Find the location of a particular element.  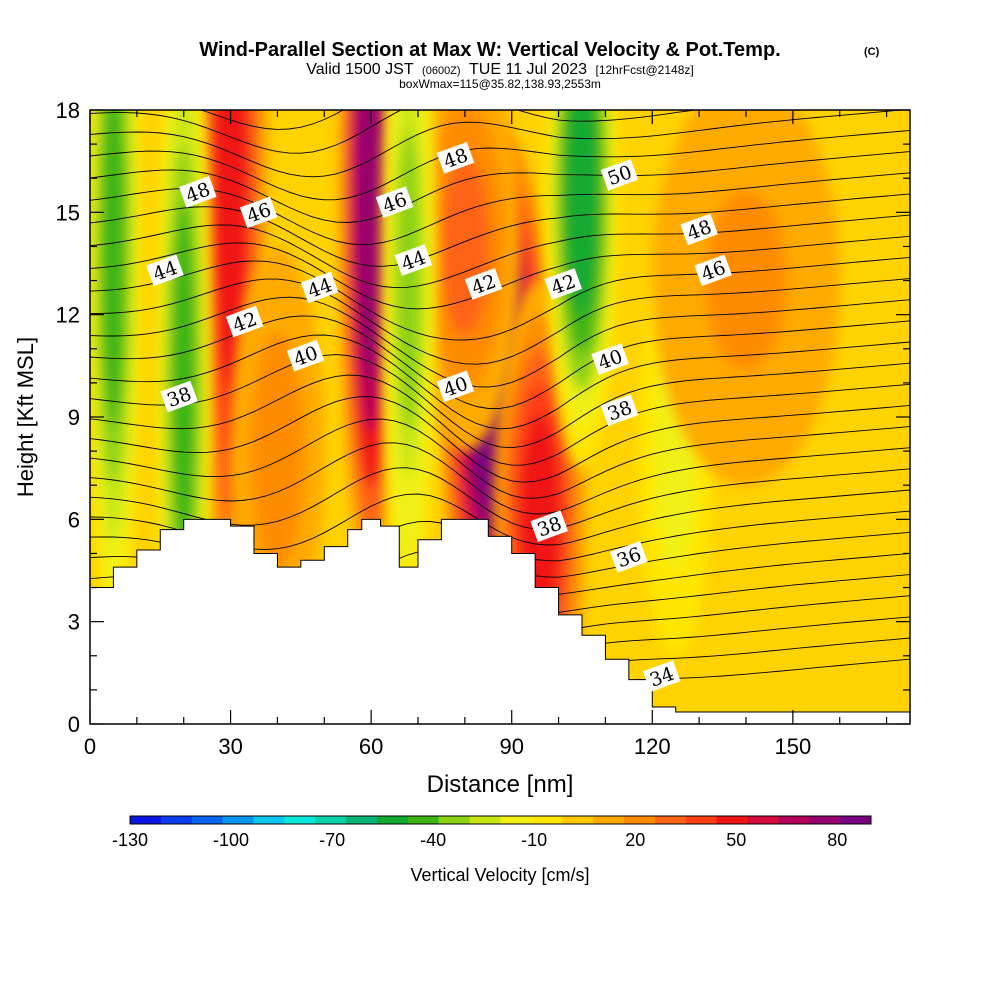

x-tick-label: 90 is located at coordinates (511, 746).